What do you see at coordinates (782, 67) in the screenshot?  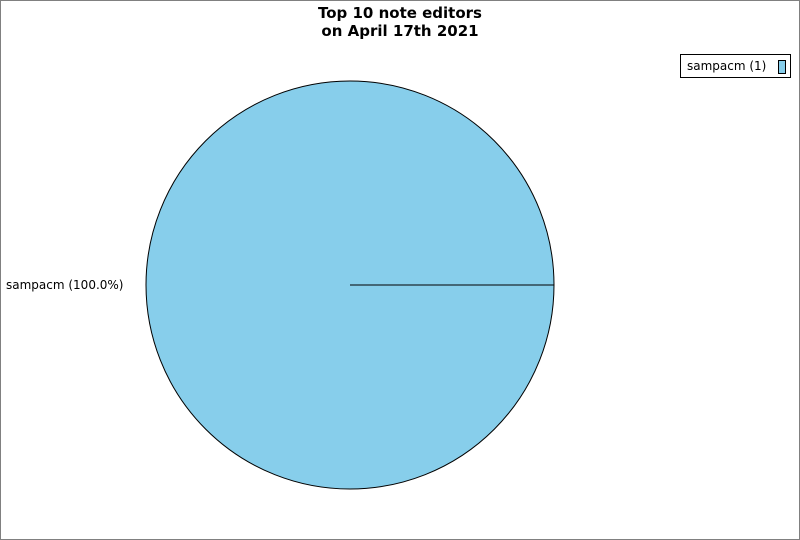 I see `legend-swatch-sampacm` at bounding box center [782, 67].